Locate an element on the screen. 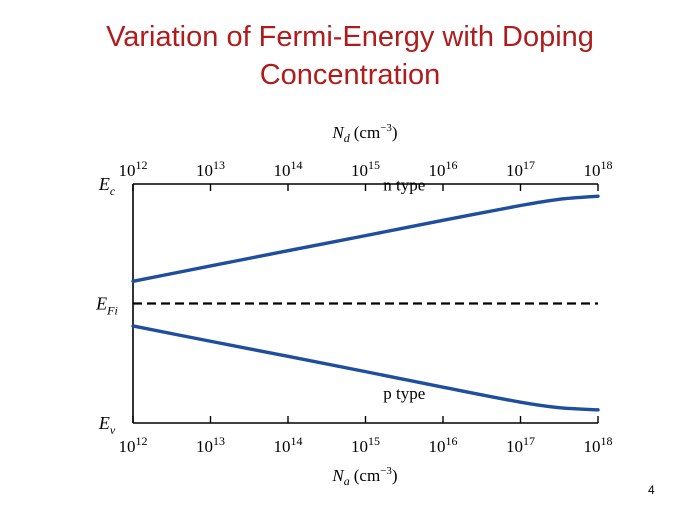  bottom-axis-unit-close: ) is located at coordinates (395, 475).